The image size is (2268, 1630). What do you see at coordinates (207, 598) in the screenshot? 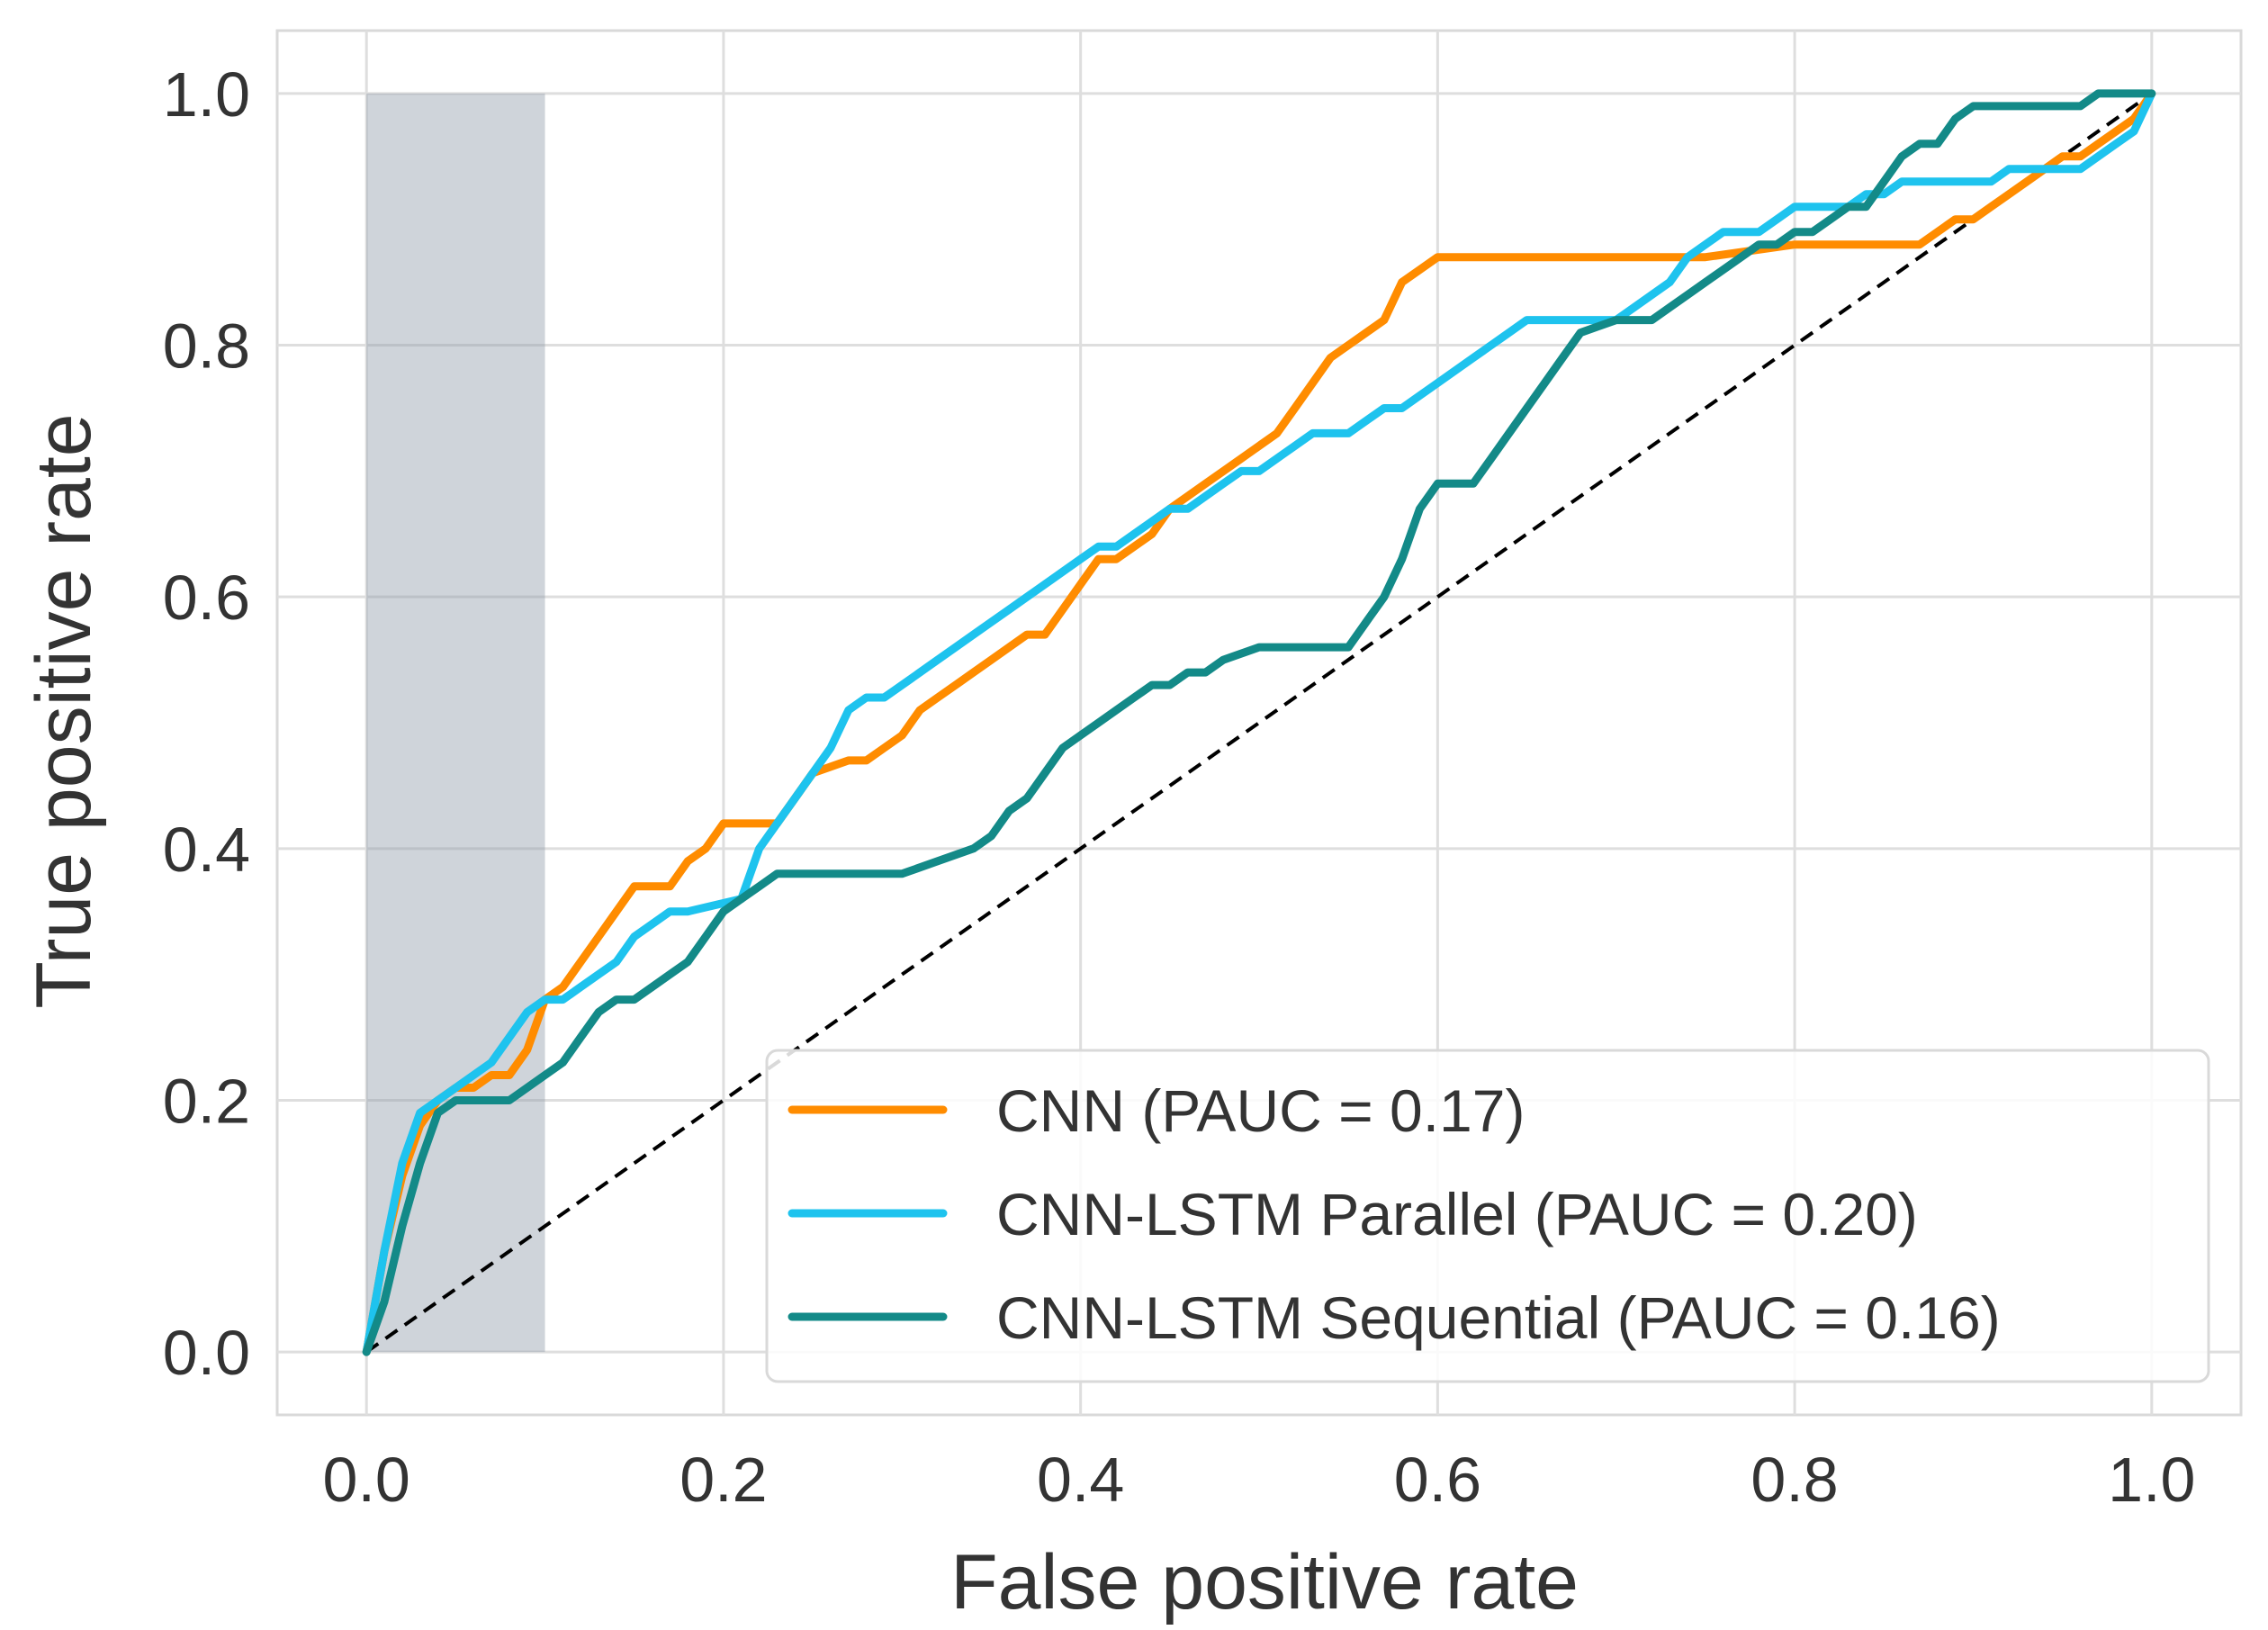
I see `y-tick-label: 0.6` at bounding box center [207, 598].